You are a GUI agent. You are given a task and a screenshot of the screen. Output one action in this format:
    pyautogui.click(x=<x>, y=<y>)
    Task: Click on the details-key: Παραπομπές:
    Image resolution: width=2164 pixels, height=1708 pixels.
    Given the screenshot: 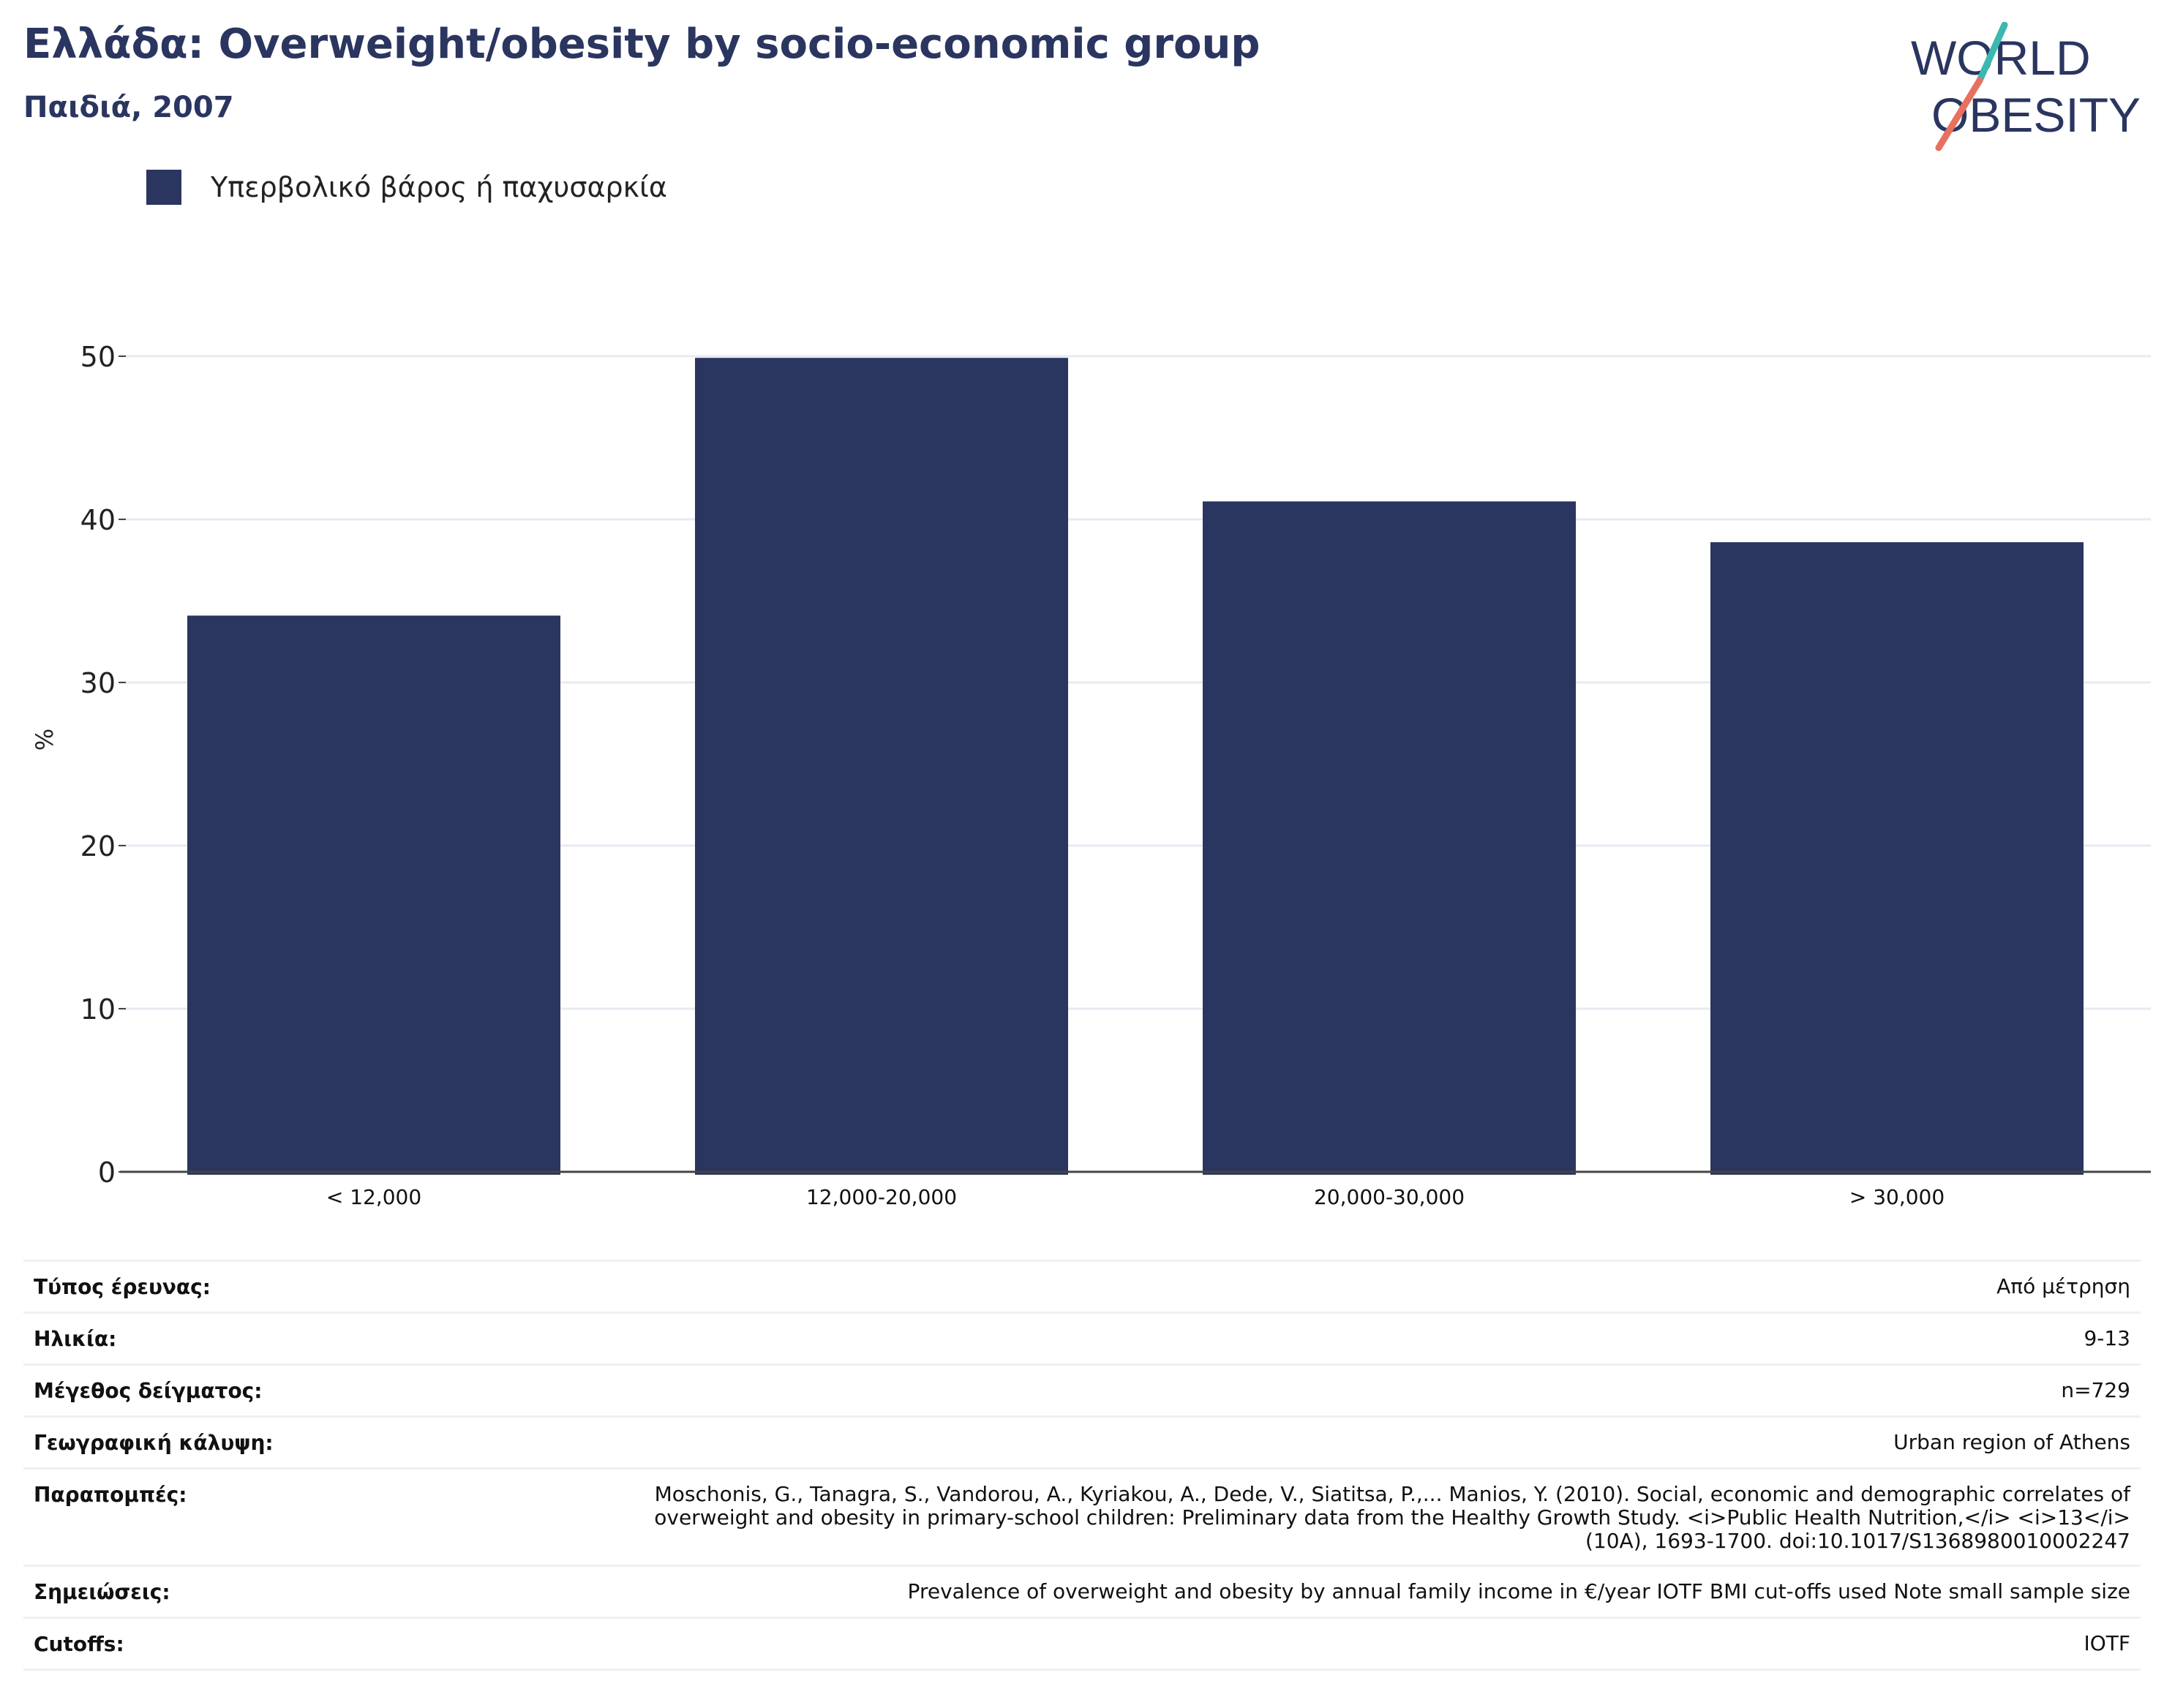 What is the action you would take?
    pyautogui.click(x=110, y=1495)
    